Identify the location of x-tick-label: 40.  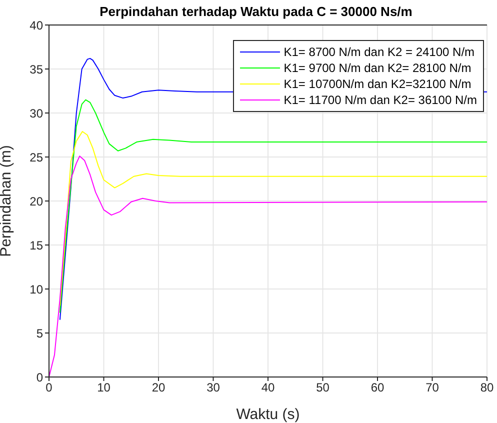
(268, 387).